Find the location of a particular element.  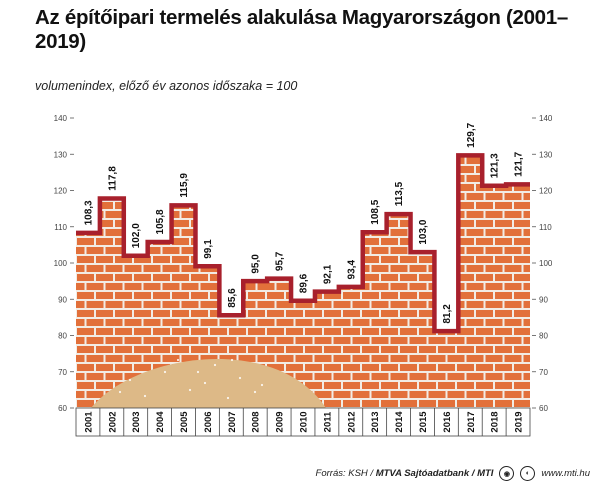

x-tick-label: 2016 is located at coordinates (447, 421).